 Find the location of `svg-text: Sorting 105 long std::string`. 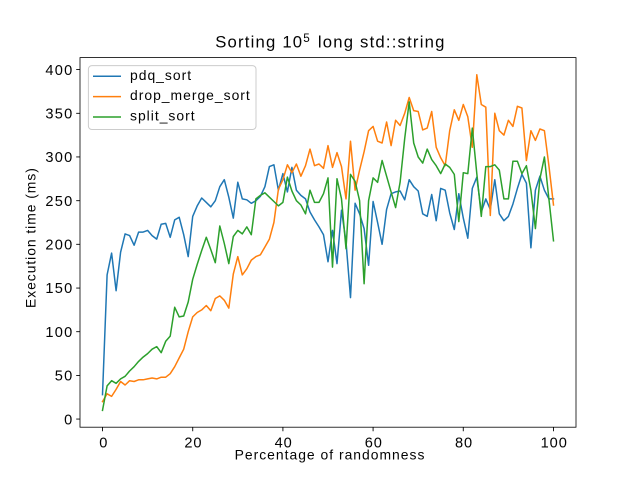

svg-text: Sorting 105 long std::string is located at coordinates (330, 41).